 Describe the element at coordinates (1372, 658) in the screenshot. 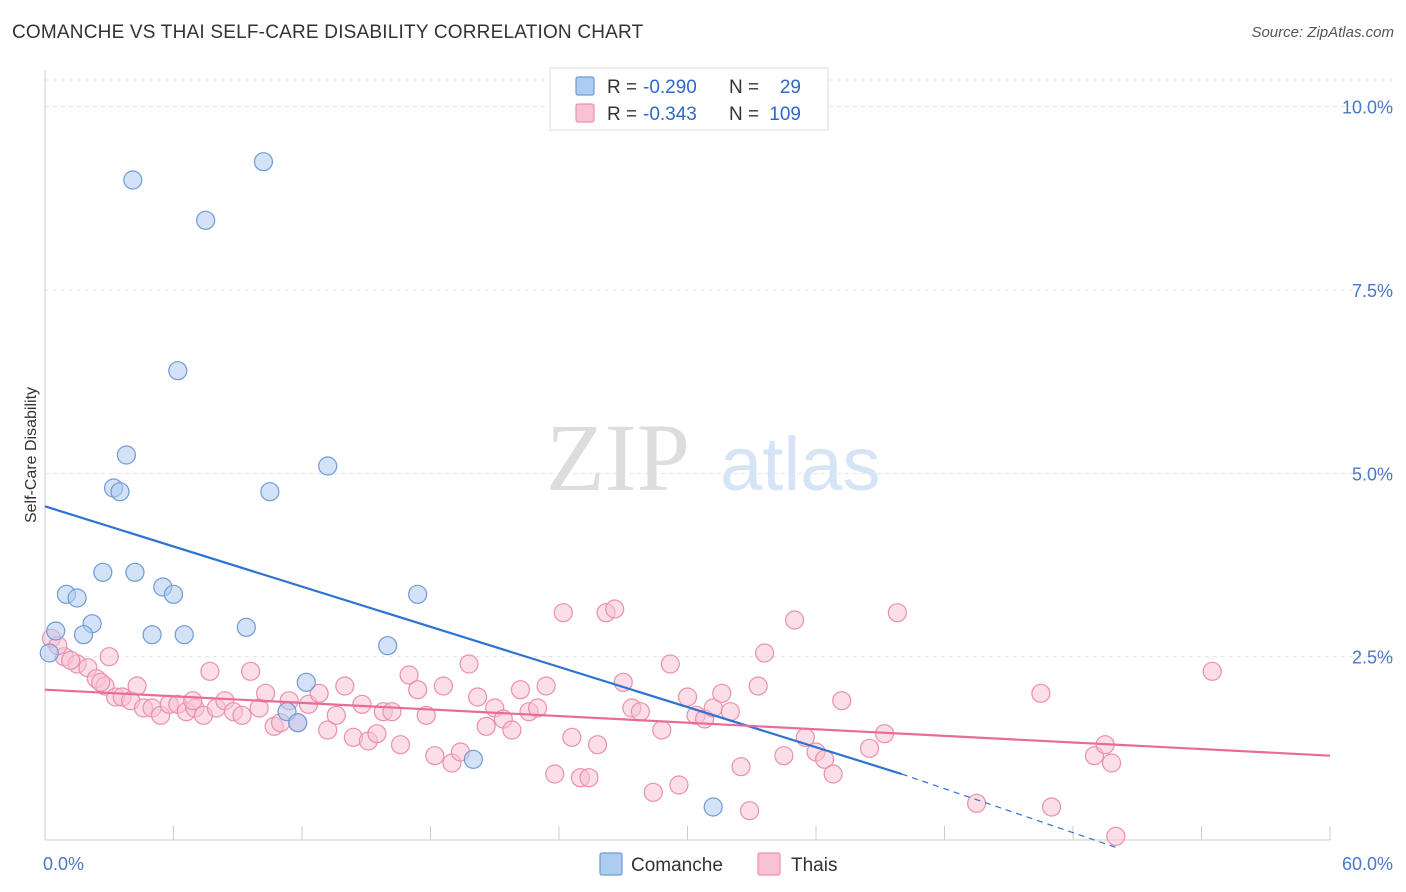

I see `y-tick-label-0: 2.5%` at that location.